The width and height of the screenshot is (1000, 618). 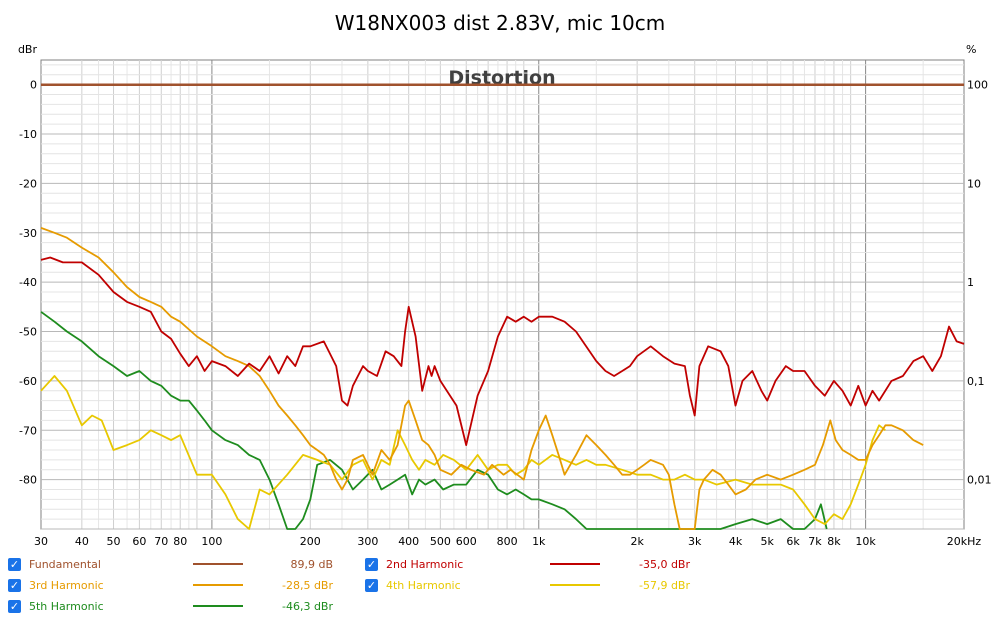 I want to click on x-tick-label: 80, so click(x=180, y=541).